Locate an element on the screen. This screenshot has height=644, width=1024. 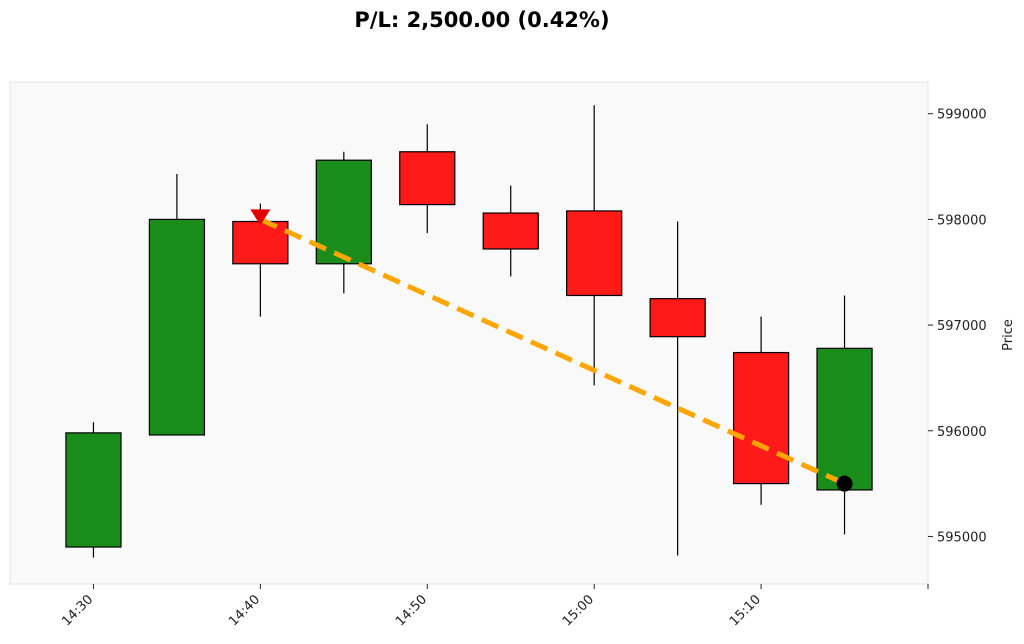
y-tick-label: 599000 is located at coordinates (962, 115).